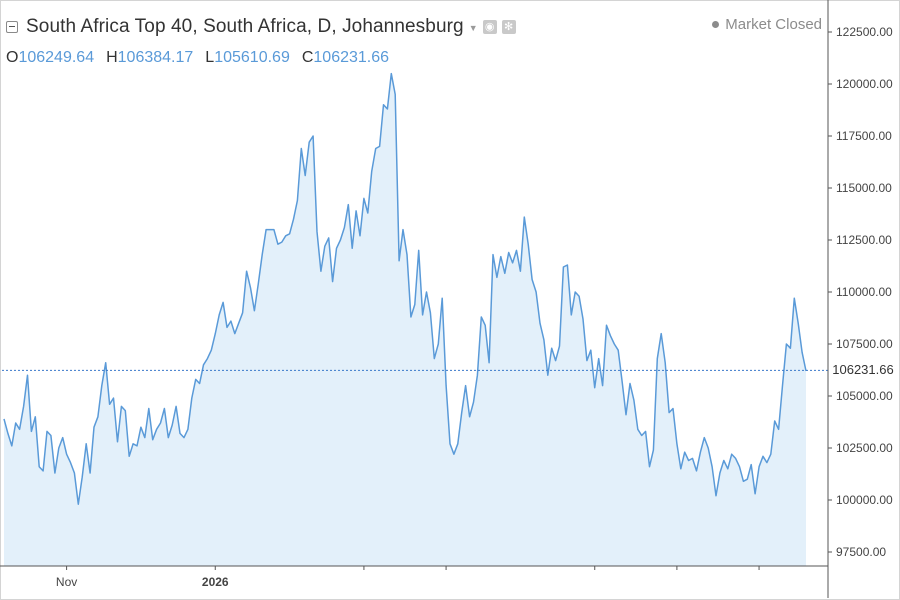 The width and height of the screenshot is (900, 600). What do you see at coordinates (864, 32) in the screenshot?
I see `y-tick-label: 122500.00` at bounding box center [864, 32].